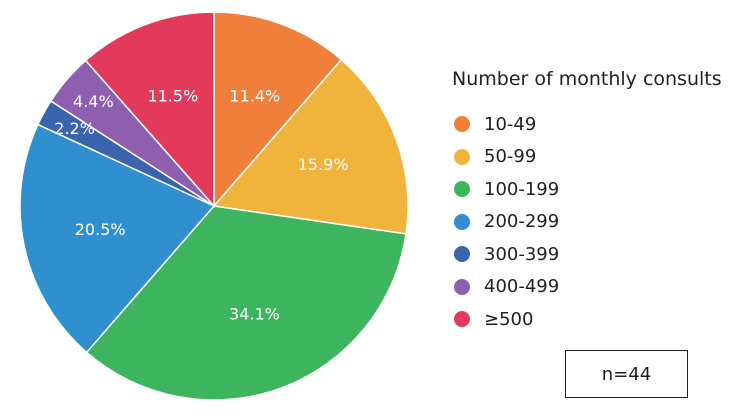 Image resolution: width=750 pixels, height=419 pixels. Describe the element at coordinates (522, 189) in the screenshot. I see `legend-label: 100-199` at that location.